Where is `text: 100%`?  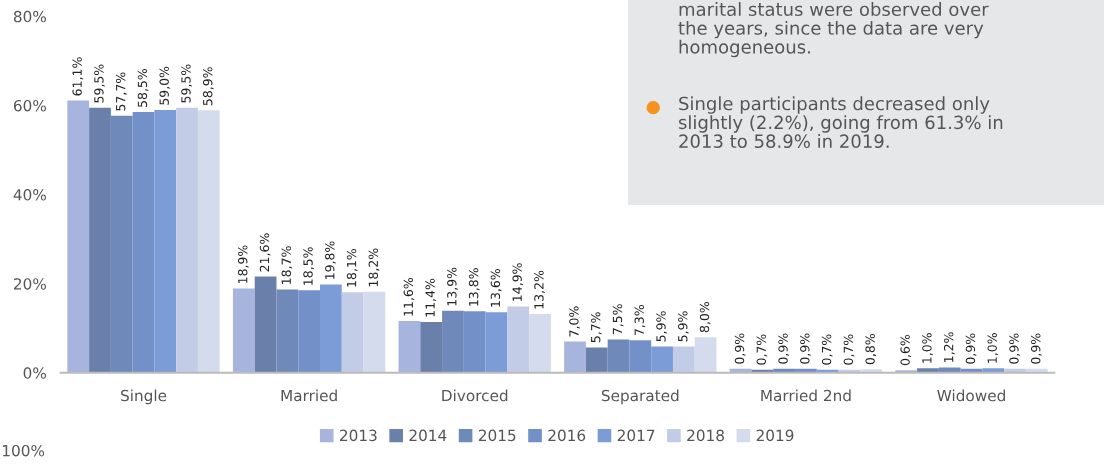 text: 100% is located at coordinates (24, 450).